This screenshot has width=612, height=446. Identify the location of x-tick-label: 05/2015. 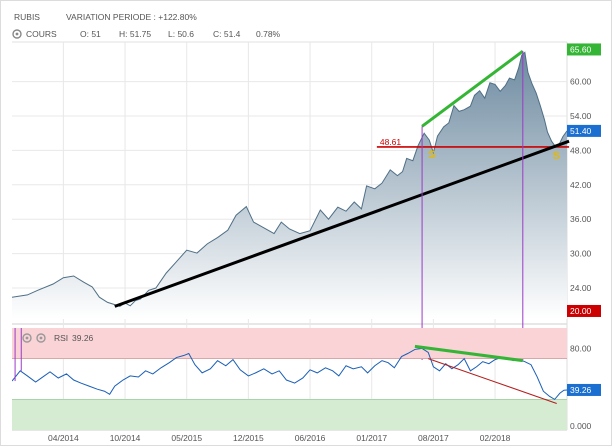
(186, 438).